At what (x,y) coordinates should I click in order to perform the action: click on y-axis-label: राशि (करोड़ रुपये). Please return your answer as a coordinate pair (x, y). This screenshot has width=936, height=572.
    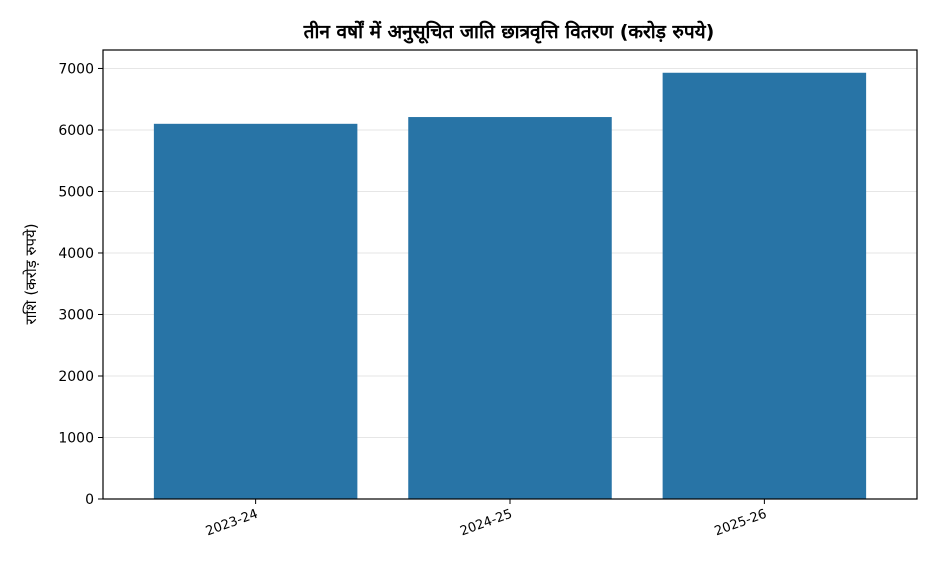
    Looking at the image, I should click on (31, 273).